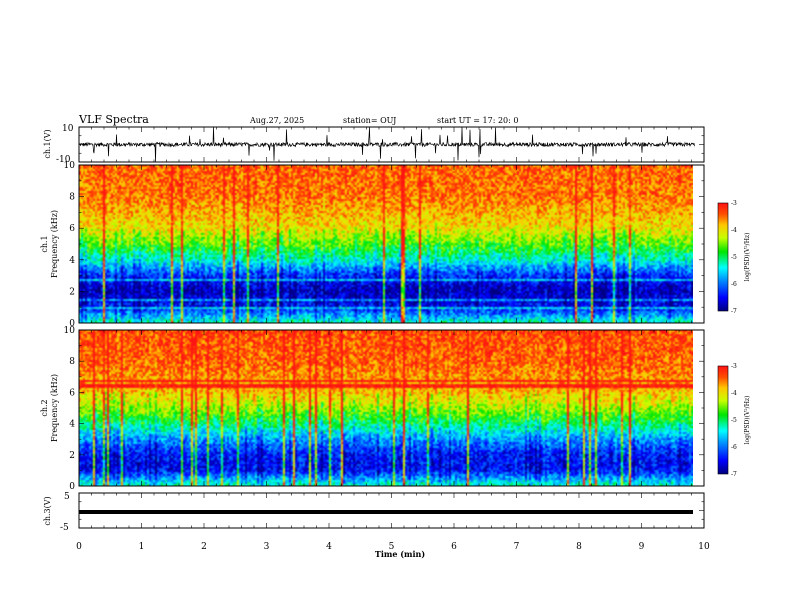  I want to click on ch2-spectrogram-ylabel-channel: ch.2, so click(44, 407).